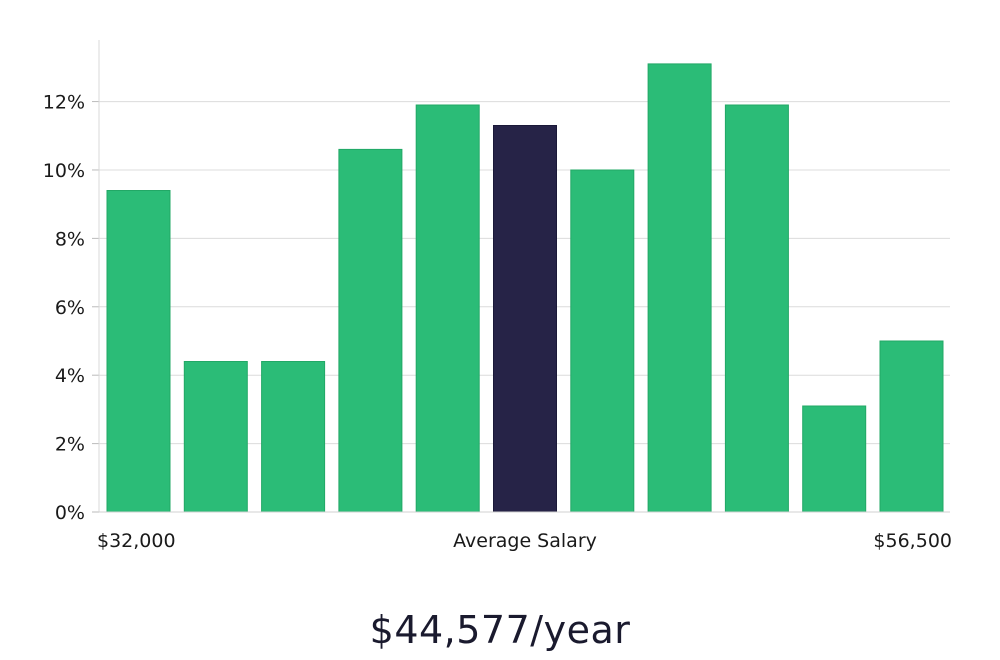 Image resolution: width=1000 pixels, height=660 pixels. Describe the element at coordinates (70, 513) in the screenshot. I see `y-tick-label: 0%` at that location.